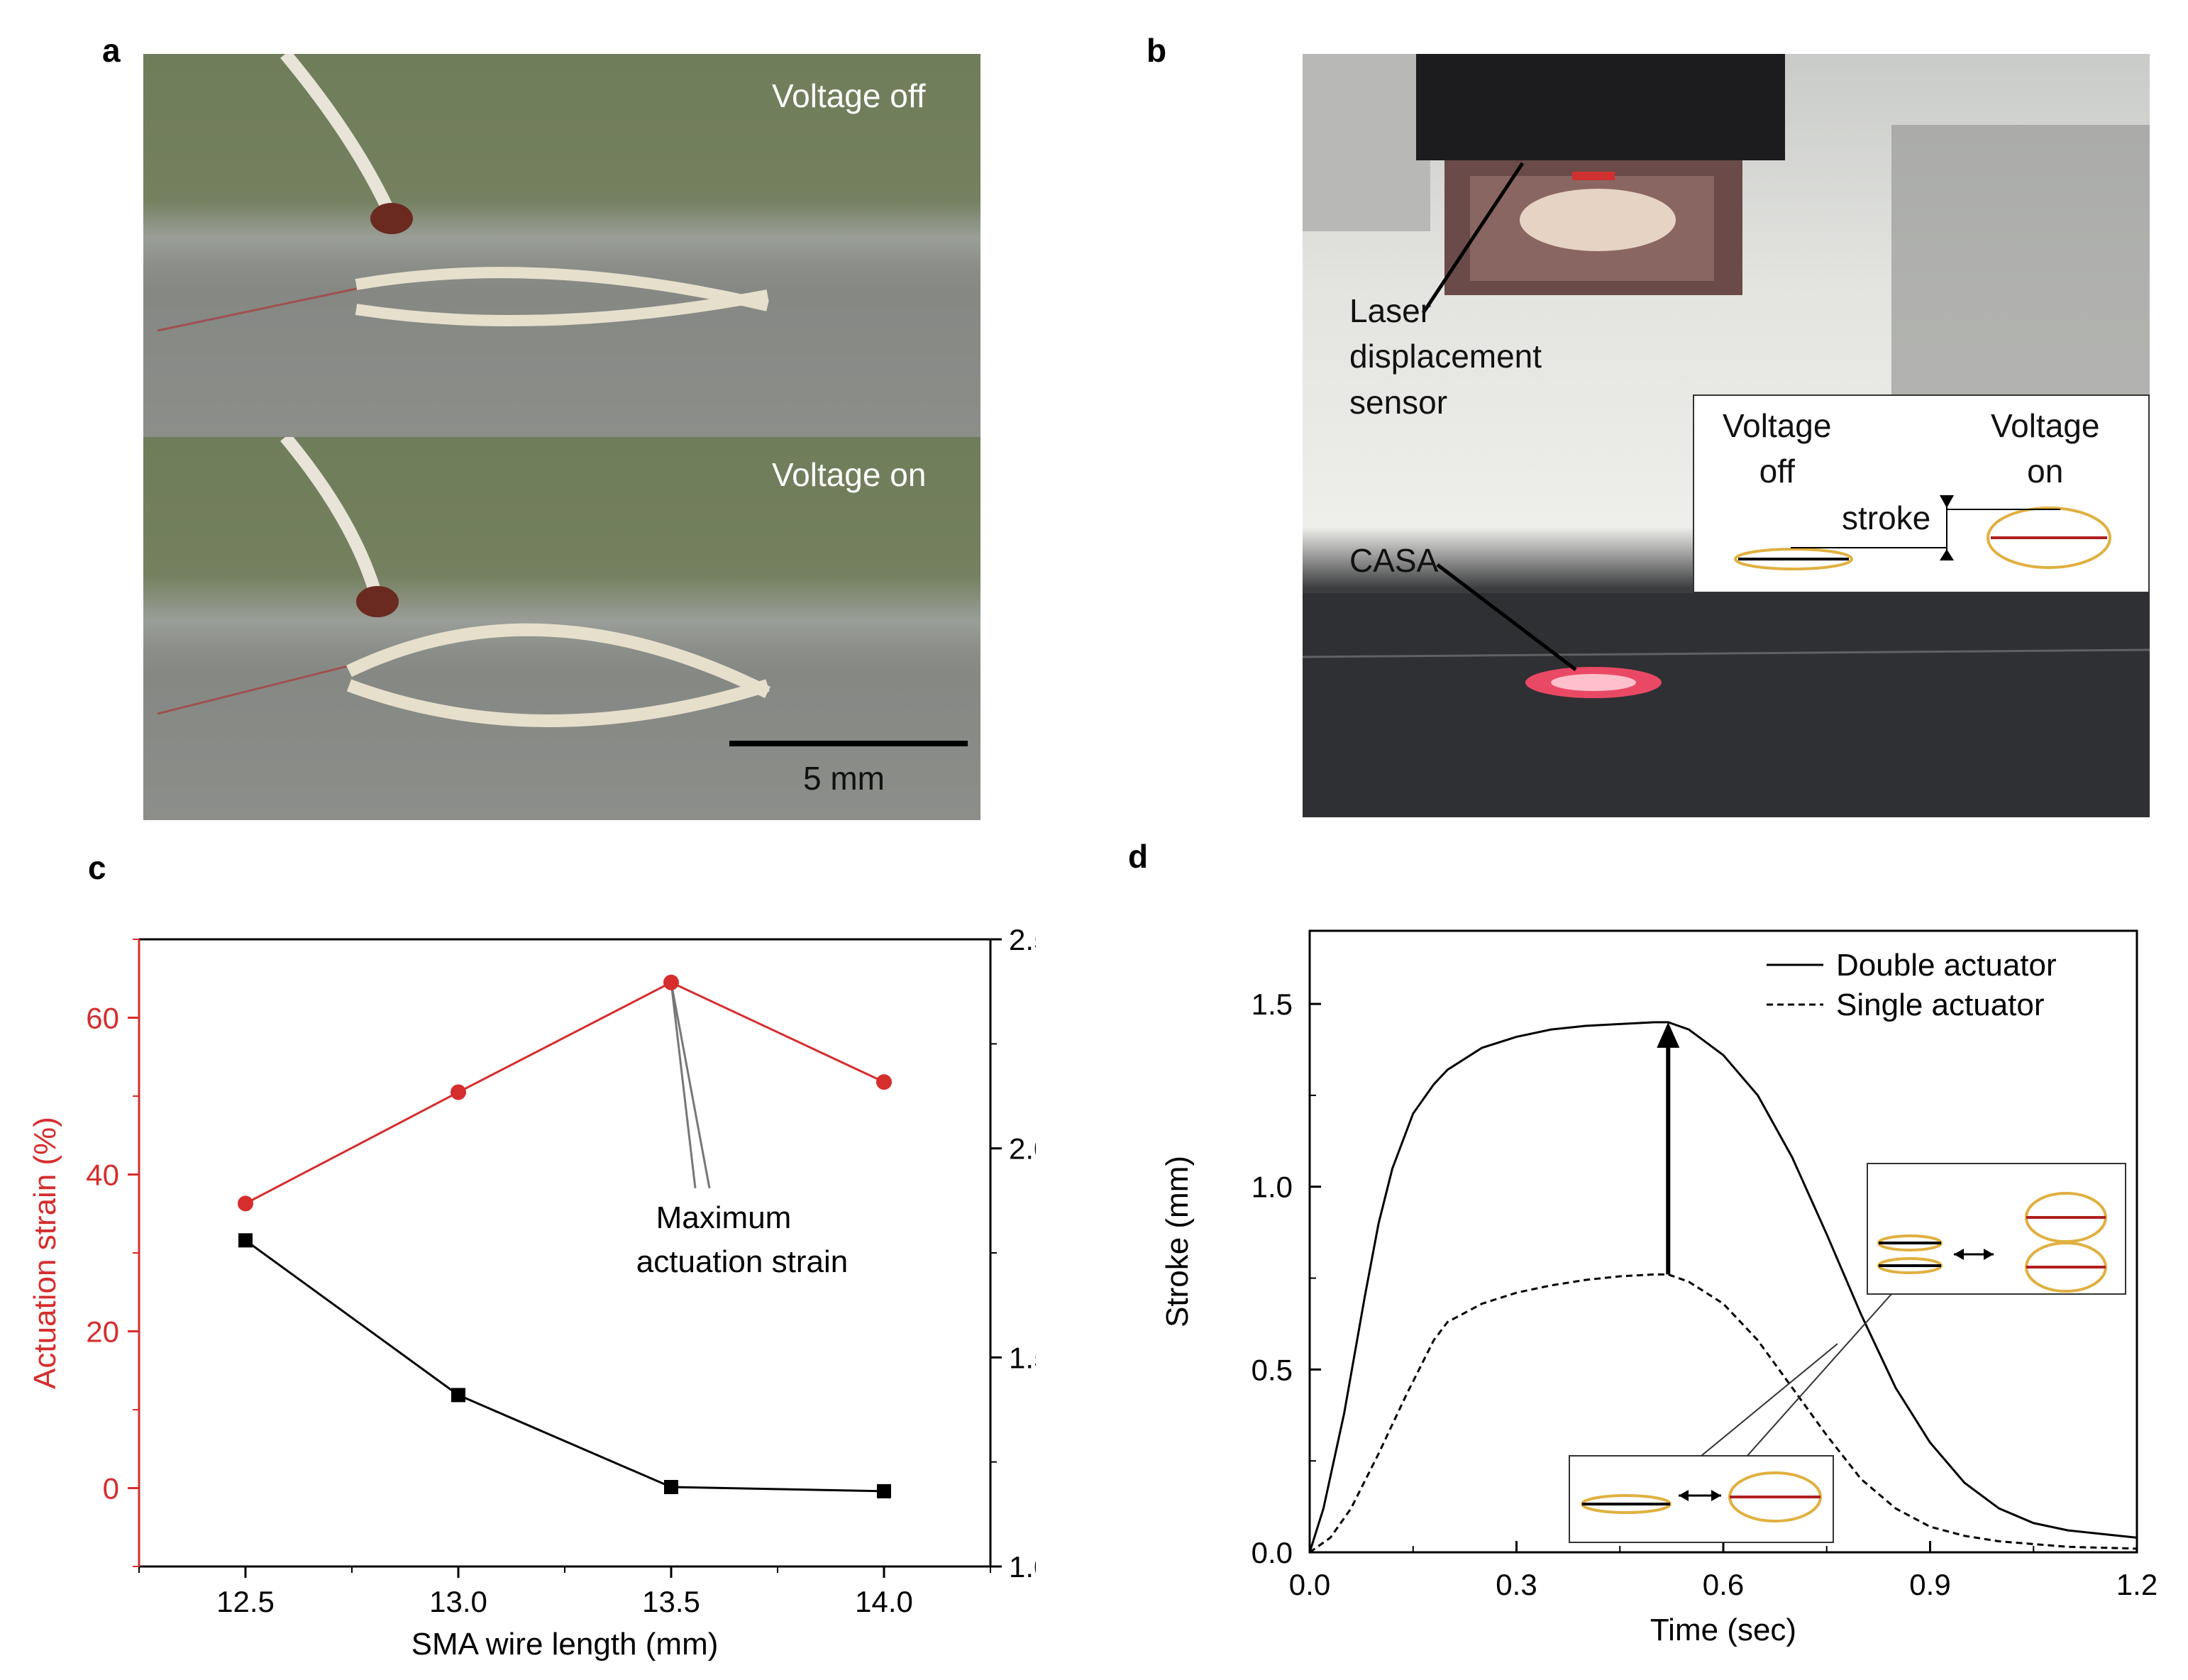  What do you see at coordinates (458, 1602) in the screenshot?
I see `x-tick-label: 13.0` at bounding box center [458, 1602].